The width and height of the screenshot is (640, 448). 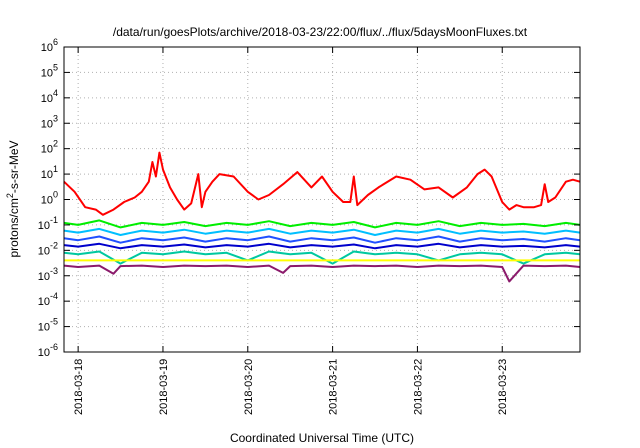 What do you see at coordinates (334, 387) in the screenshot?
I see `x-tick-label: 2018-03-21` at bounding box center [334, 387].